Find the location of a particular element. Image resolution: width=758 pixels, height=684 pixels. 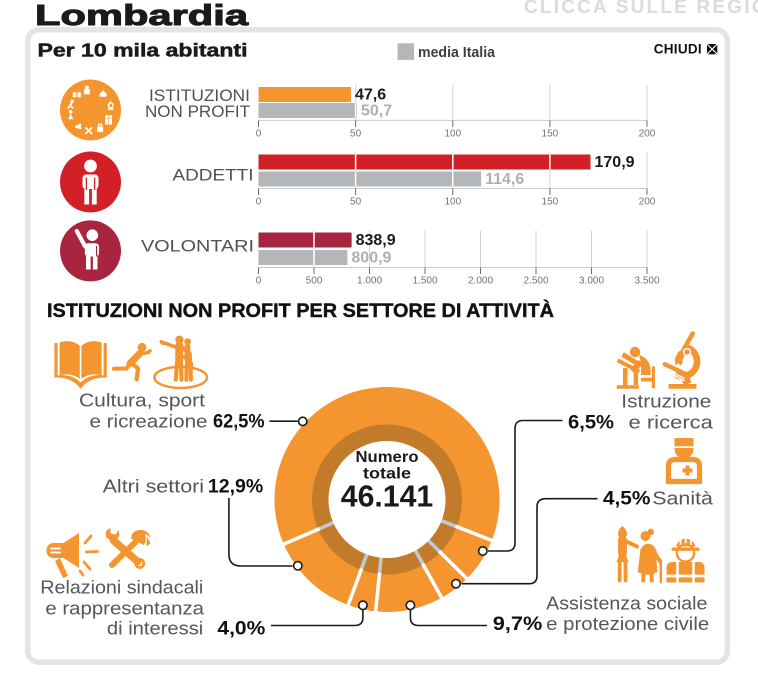

svg-text: 62,5% is located at coordinates (239, 421).